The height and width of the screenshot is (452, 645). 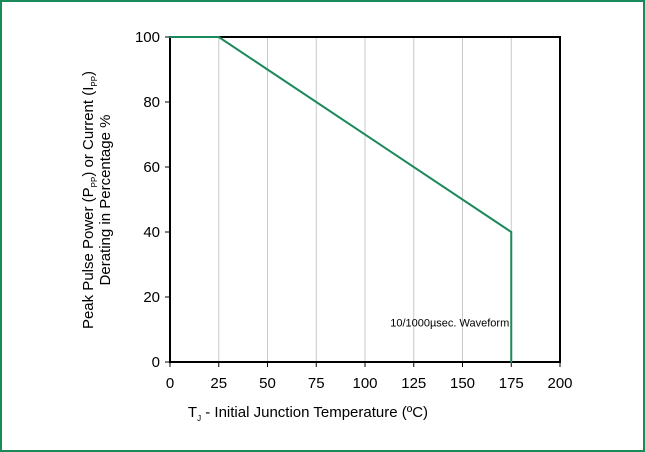 I want to click on x-tick-label: 75, so click(x=316, y=383).